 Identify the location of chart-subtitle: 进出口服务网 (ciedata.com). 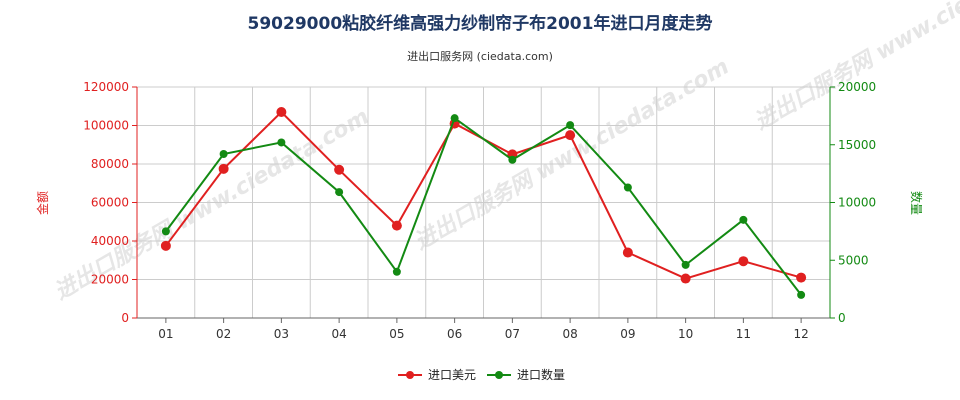
(480, 56).